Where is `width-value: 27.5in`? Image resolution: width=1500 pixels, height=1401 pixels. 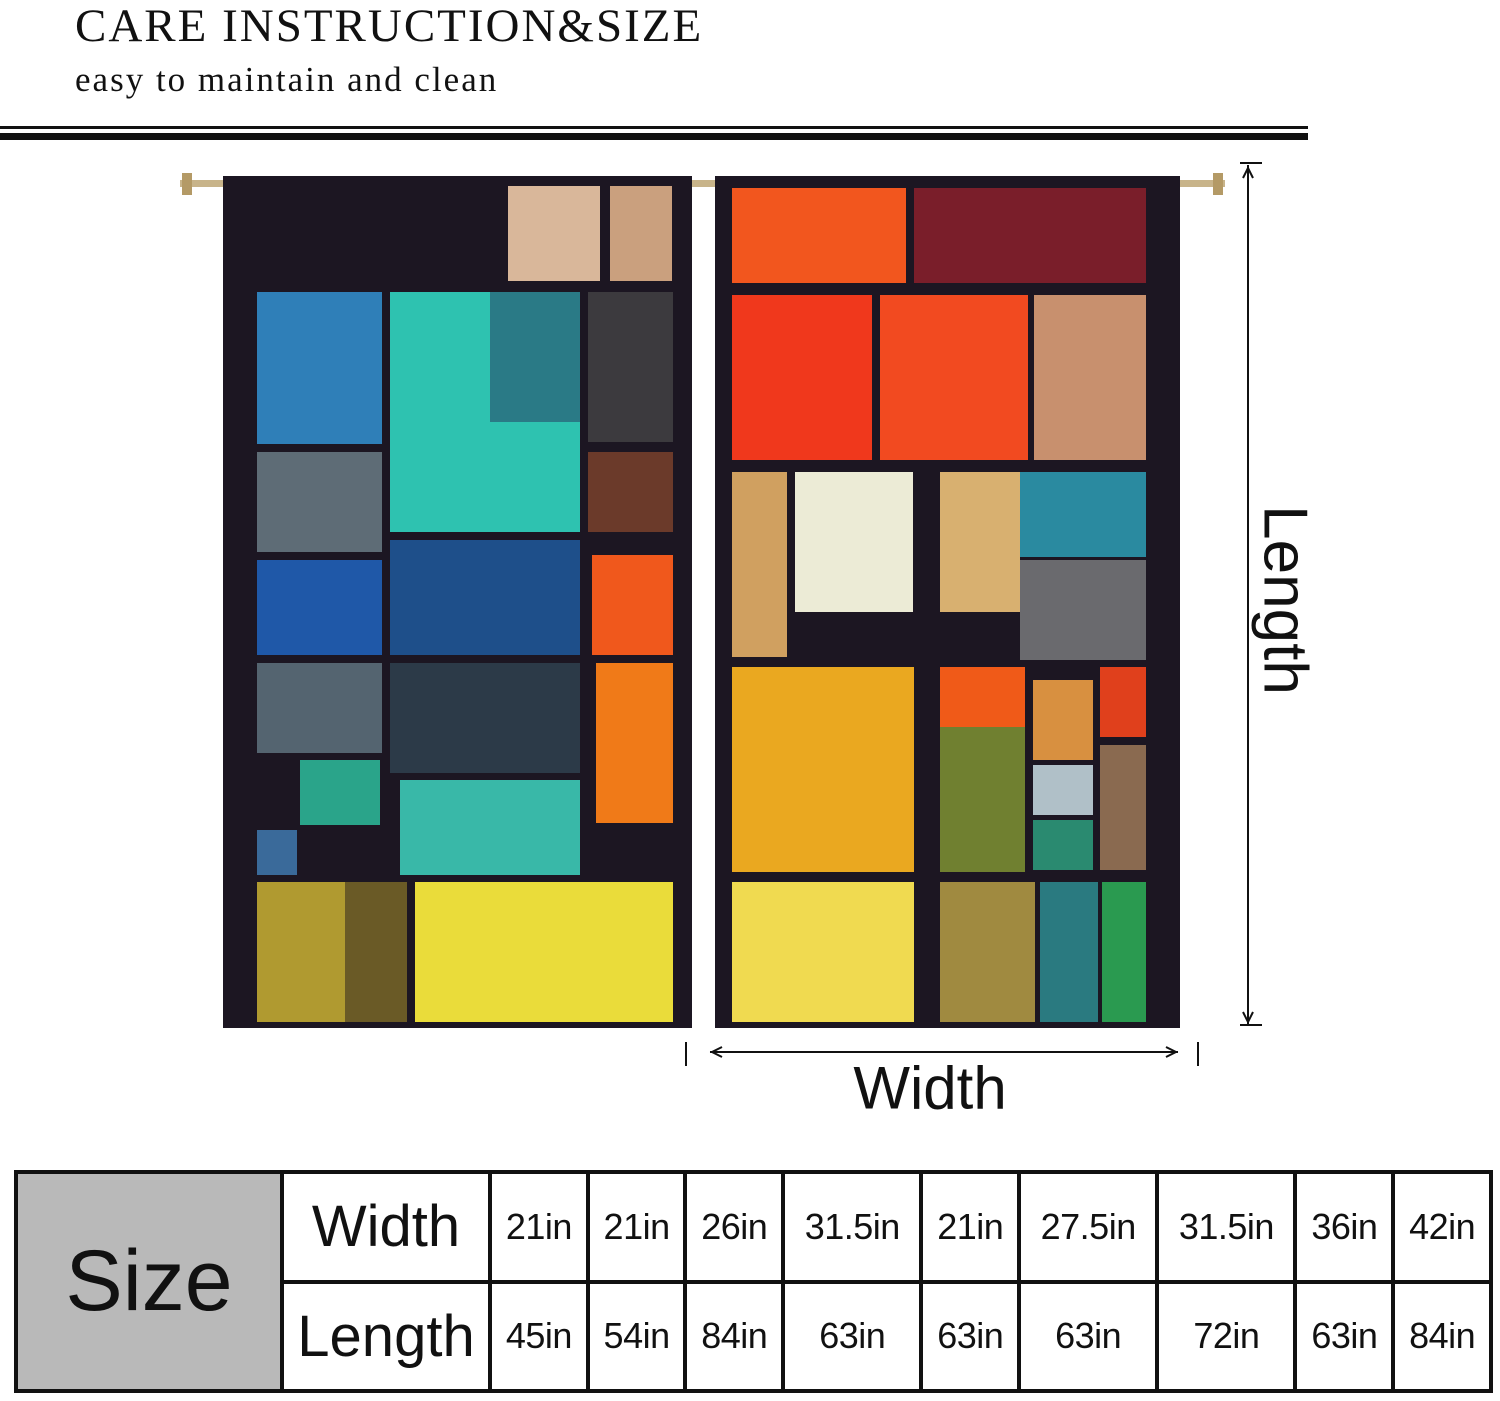
width-value: 27.5in is located at coordinates (1088, 1227).